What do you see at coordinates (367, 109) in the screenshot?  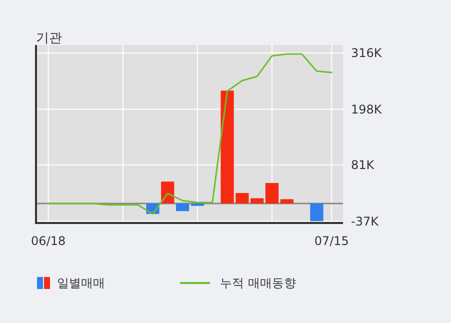 I see `y-tick-label: 198K` at bounding box center [367, 109].